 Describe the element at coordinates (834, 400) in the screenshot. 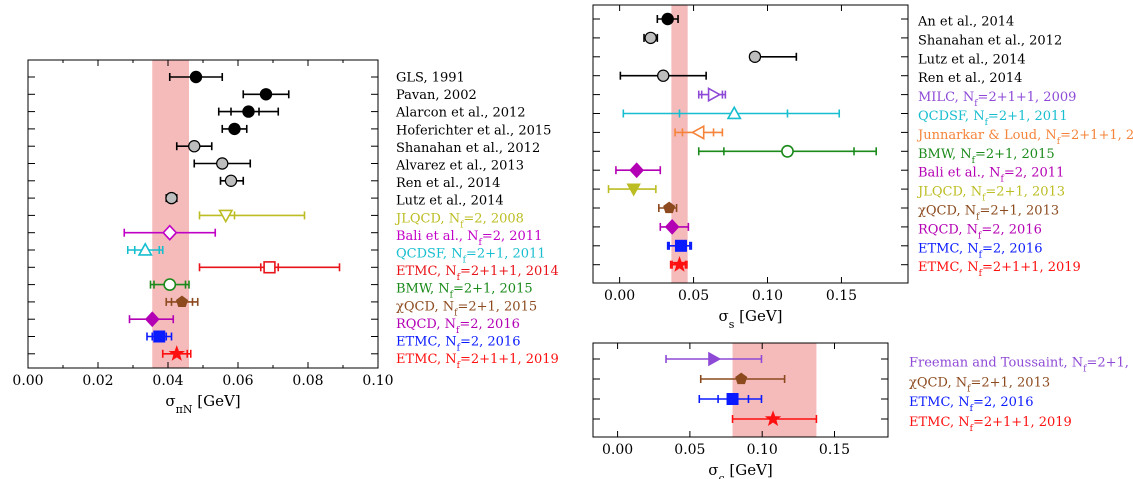

I see `x-tick: 0.15` at that location.